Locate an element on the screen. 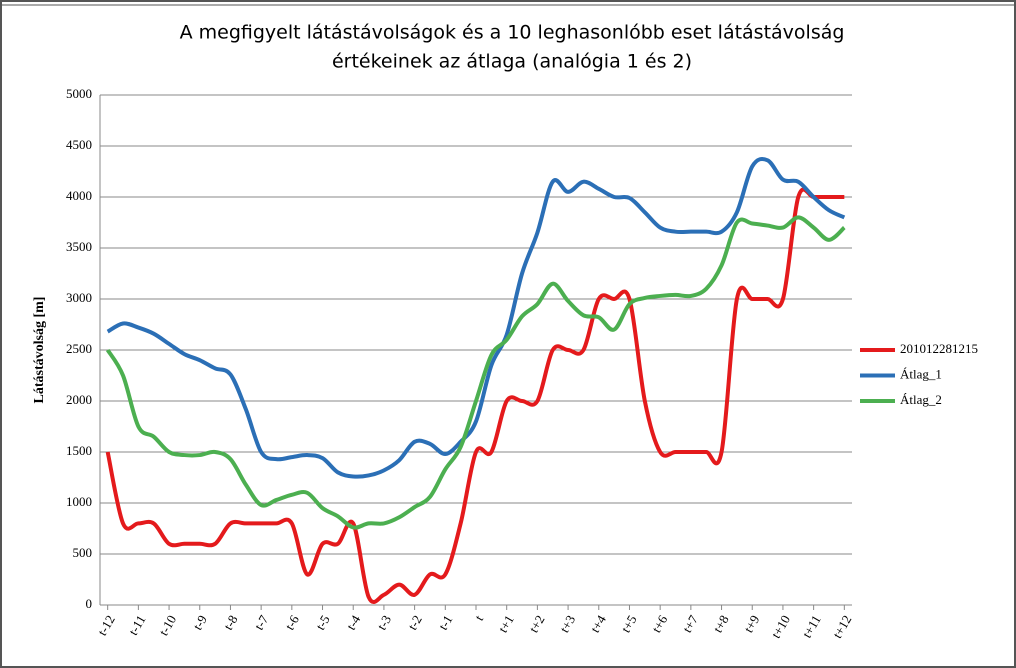 The height and width of the screenshot is (668, 1016). x-tick-label: t-2 is located at coordinates (415, 622).